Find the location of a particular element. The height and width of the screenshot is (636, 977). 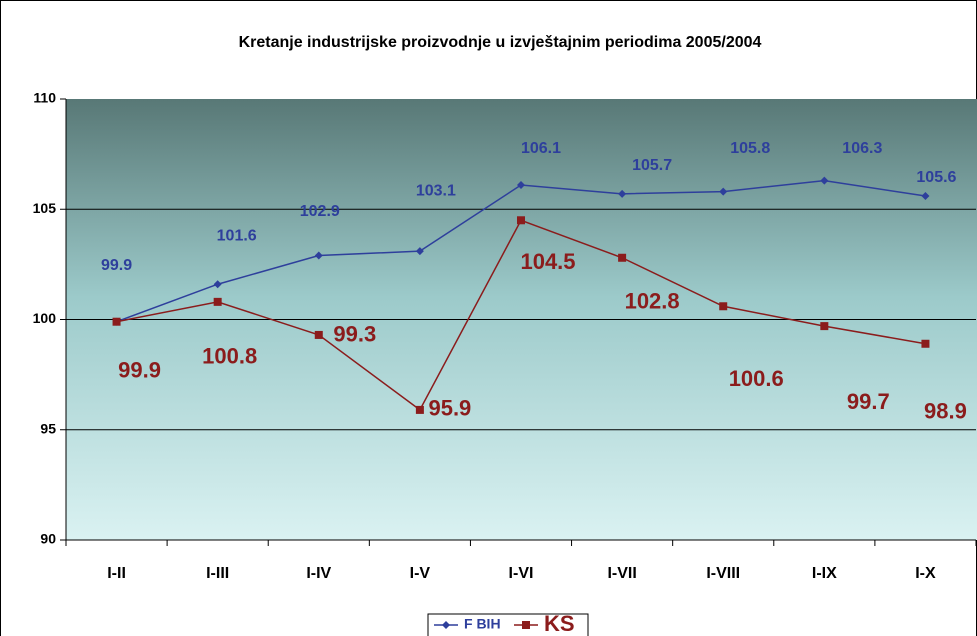

x-tick-label: I-VI is located at coordinates (521, 573).